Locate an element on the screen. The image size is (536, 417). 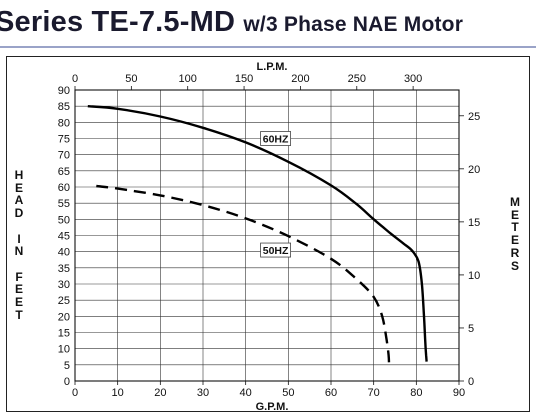
x-tick-label: 70 is located at coordinates (374, 393).